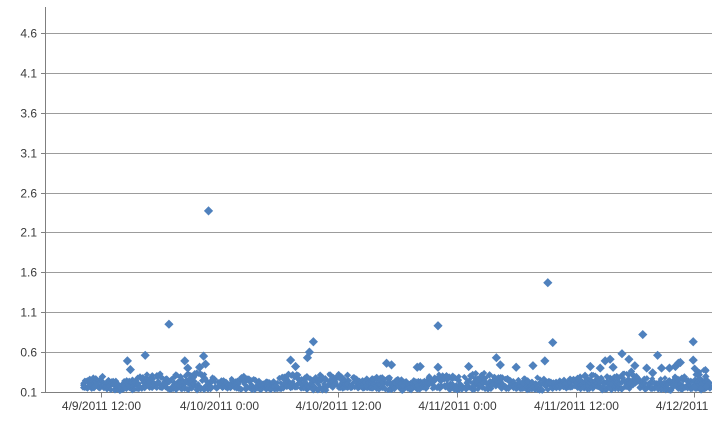 This screenshot has width=712, height=437. What do you see at coordinates (339, 406) in the screenshot?
I see `x-axis-tick-label: 4/10/2011 12:00` at bounding box center [339, 406].